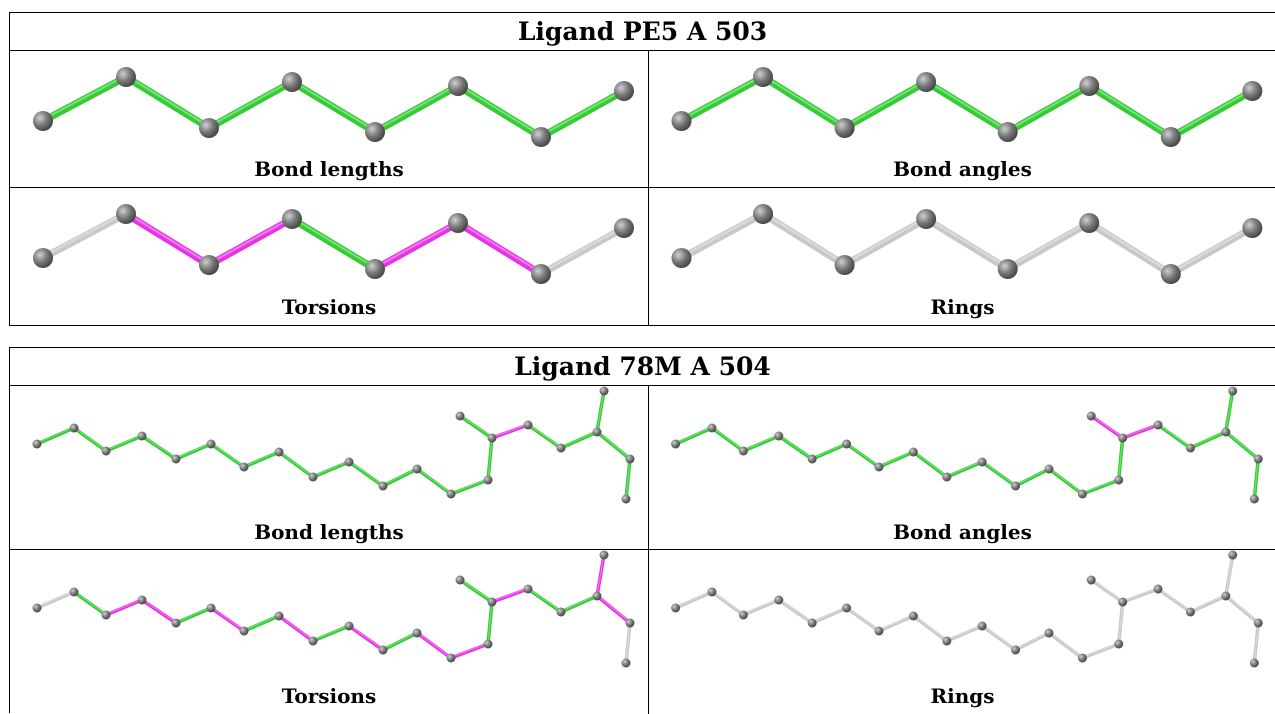  I want to click on bond-angles-cell: Bond angles, so click(962, 467).